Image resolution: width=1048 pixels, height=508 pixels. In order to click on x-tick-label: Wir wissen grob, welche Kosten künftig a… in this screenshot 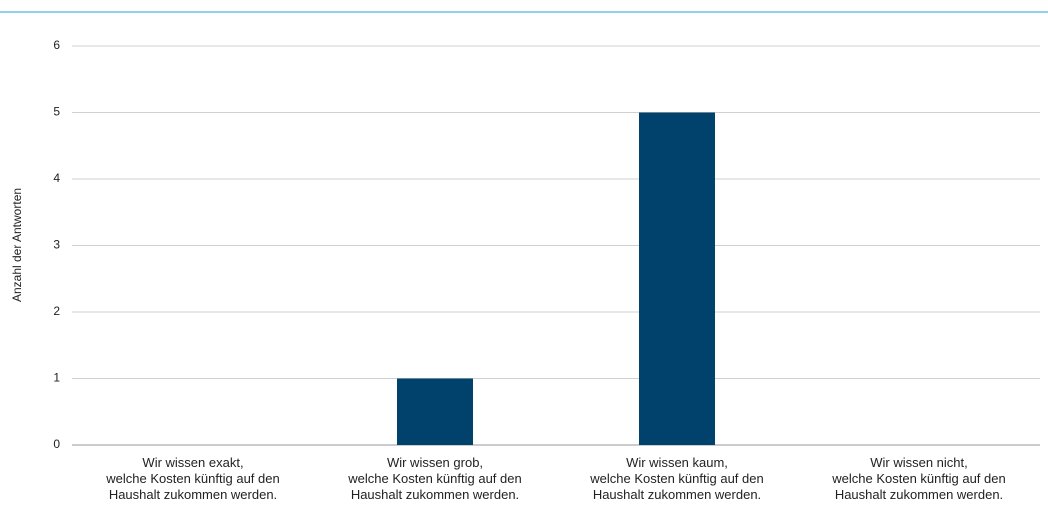, I will do `click(435, 478)`.